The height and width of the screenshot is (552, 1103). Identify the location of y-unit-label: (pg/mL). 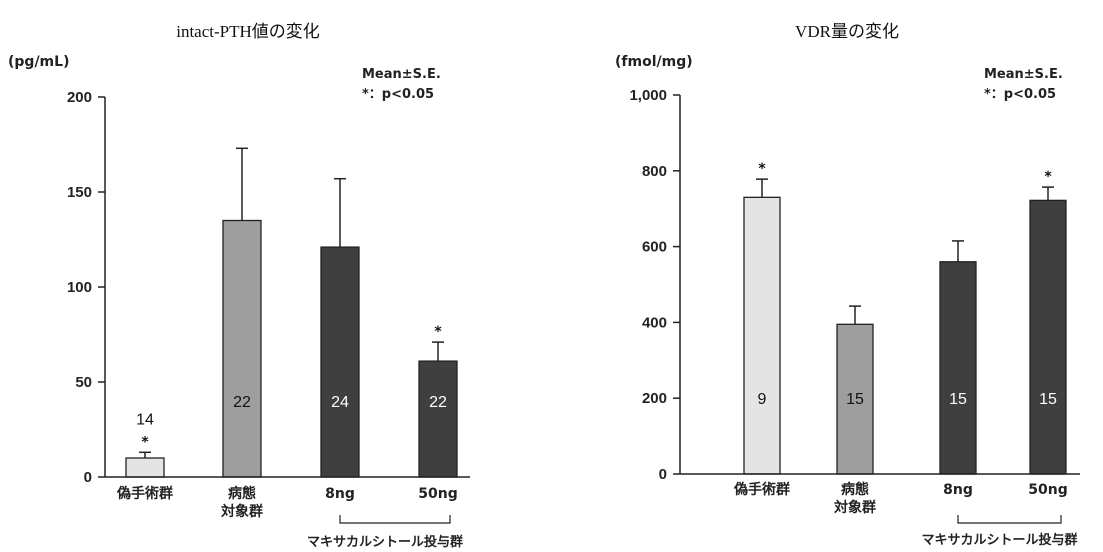
(38, 62).